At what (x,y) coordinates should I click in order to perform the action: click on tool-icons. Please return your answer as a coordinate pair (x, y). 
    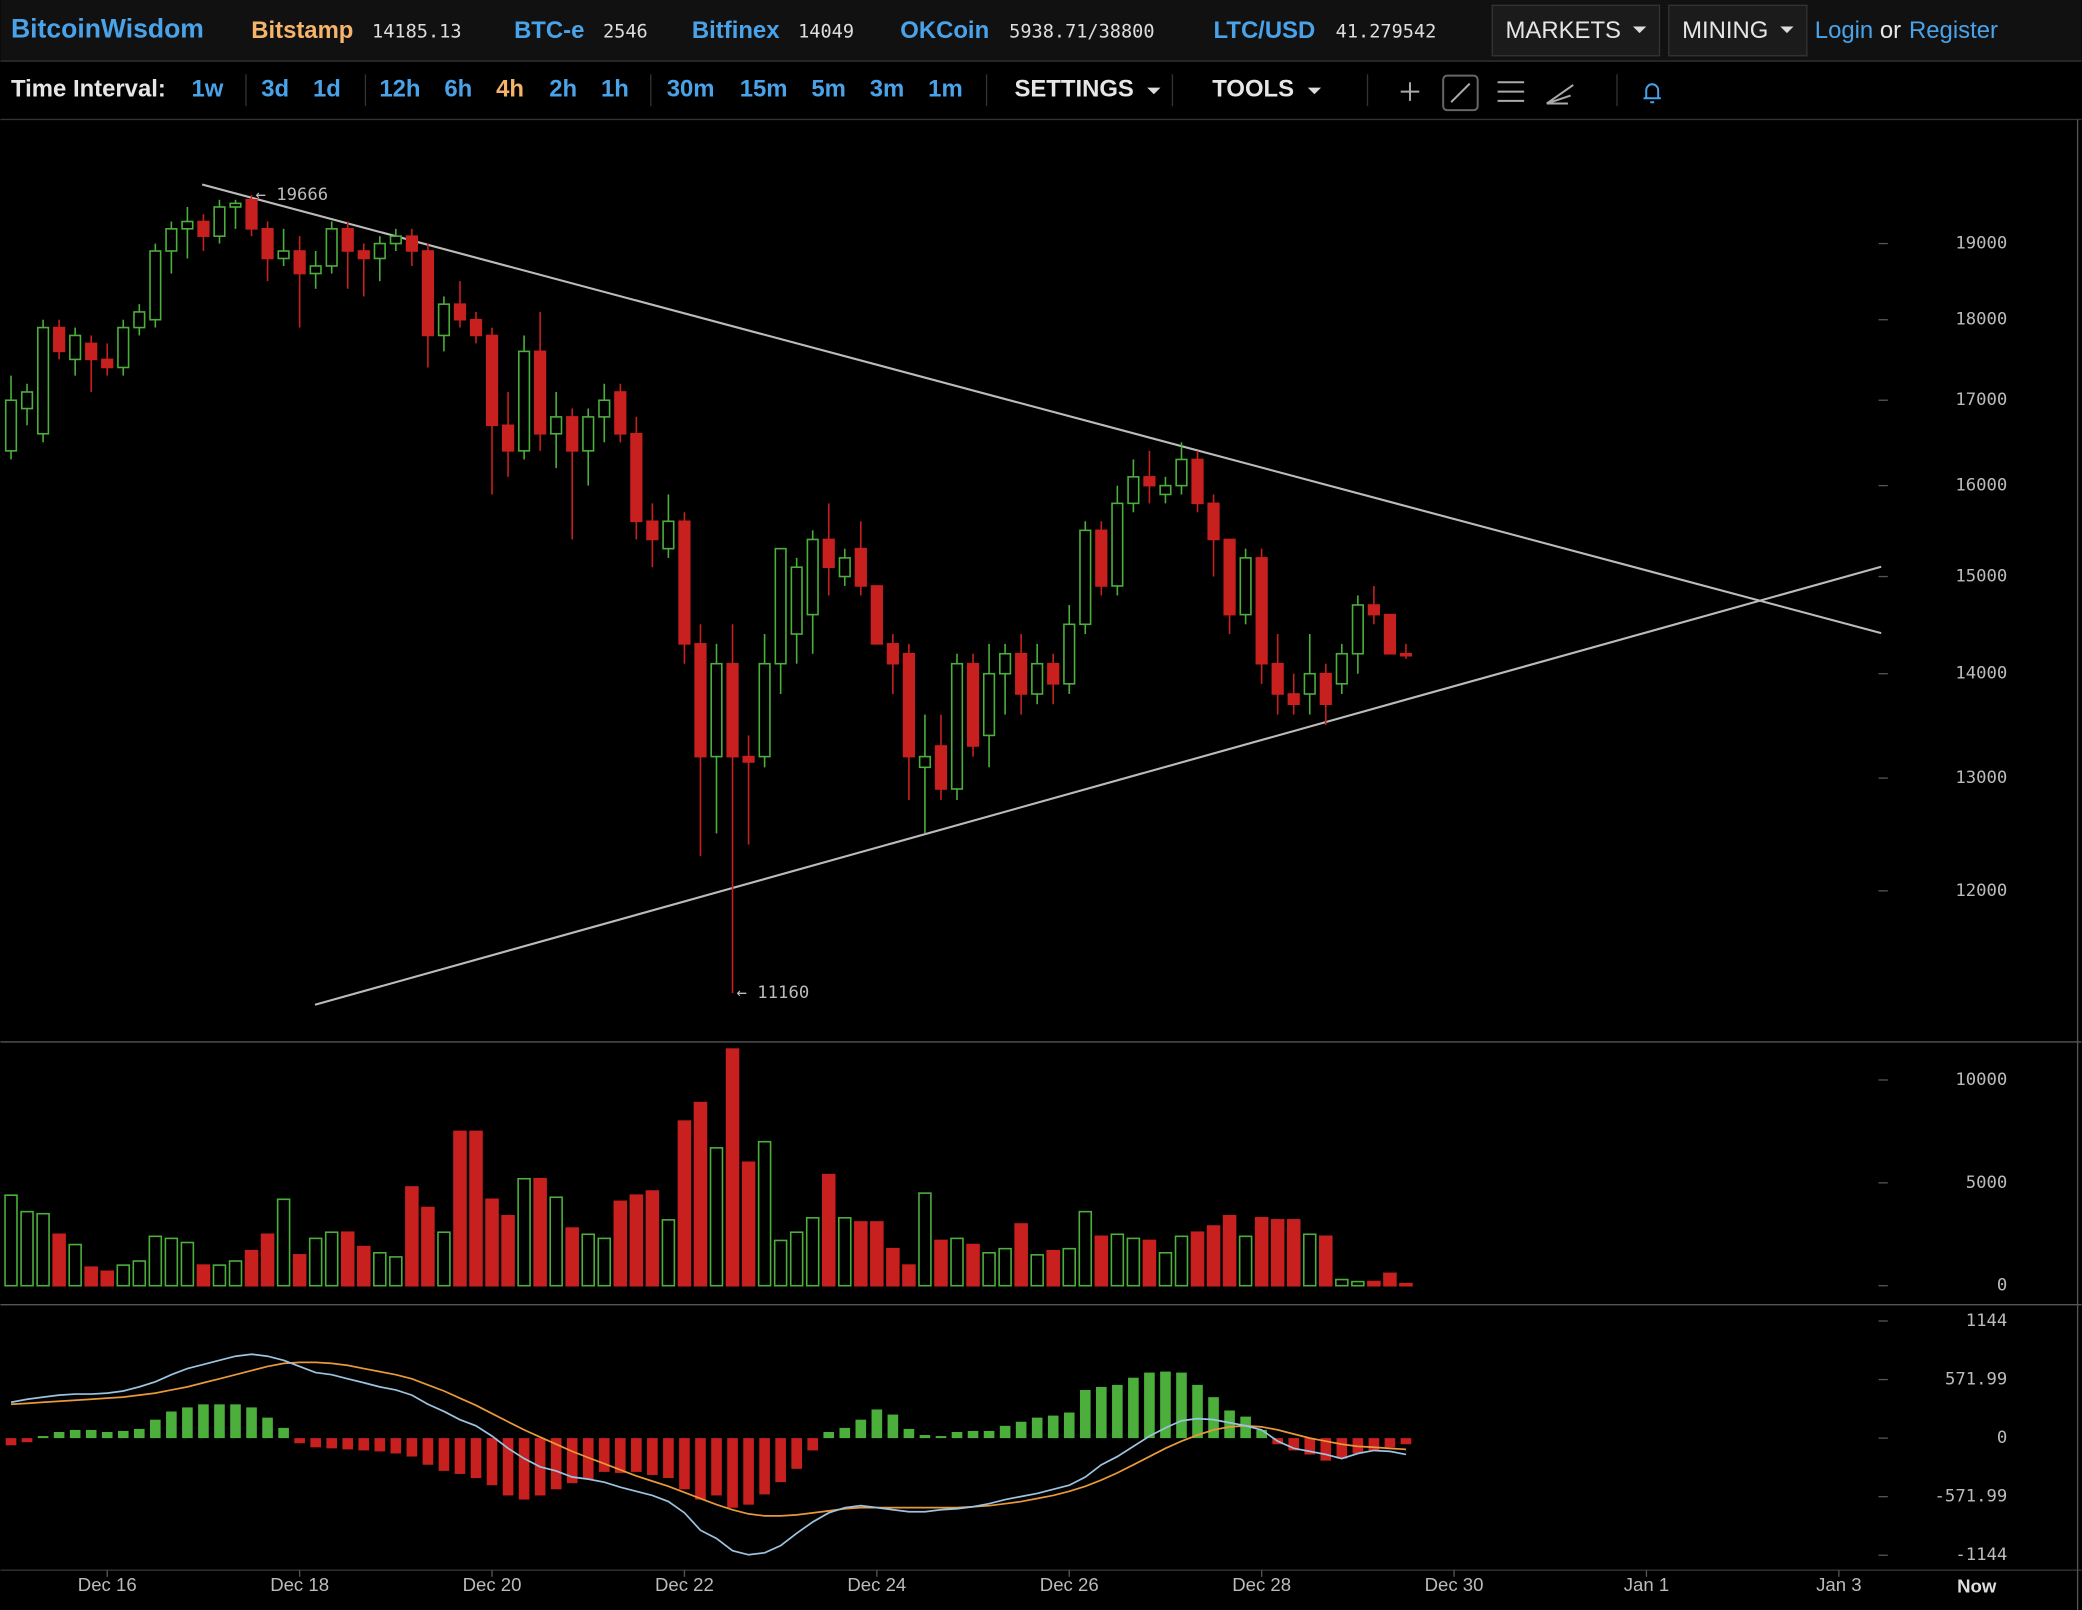
    Looking at the image, I should click on (1530, 93).